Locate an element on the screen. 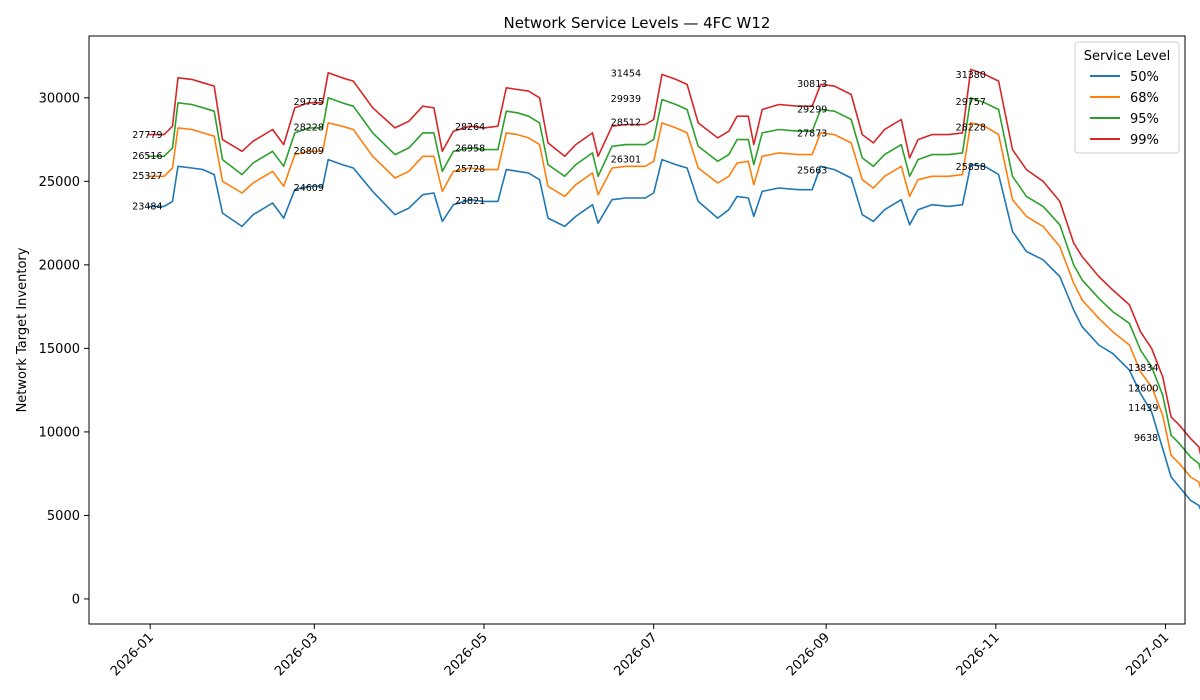 This screenshot has width=1200, height=700. legend-entry: 95% is located at coordinates (1144, 119).